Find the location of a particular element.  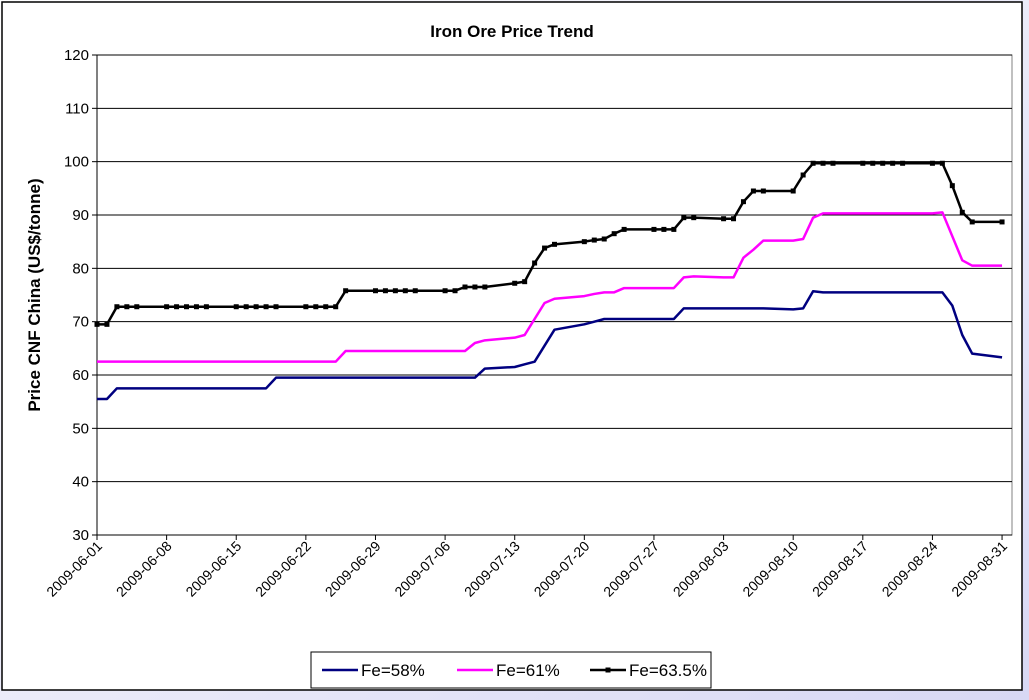

legend-box is located at coordinates (511, 670).